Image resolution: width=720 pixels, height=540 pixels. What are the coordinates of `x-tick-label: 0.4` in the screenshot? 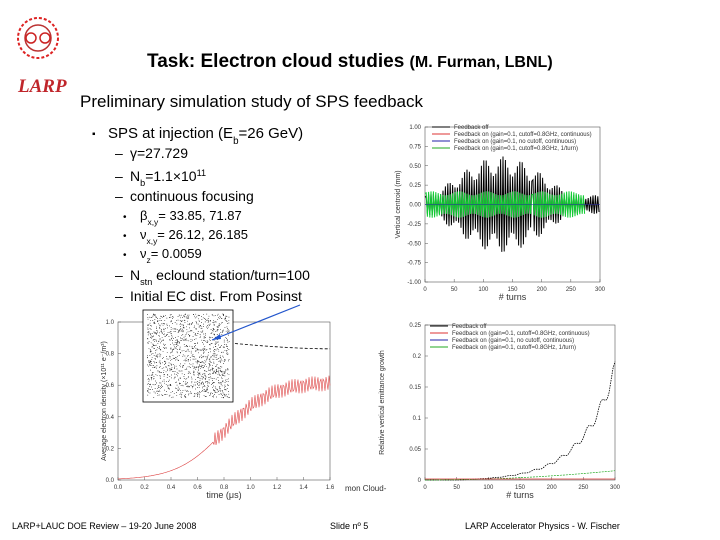 It's located at (171, 488).